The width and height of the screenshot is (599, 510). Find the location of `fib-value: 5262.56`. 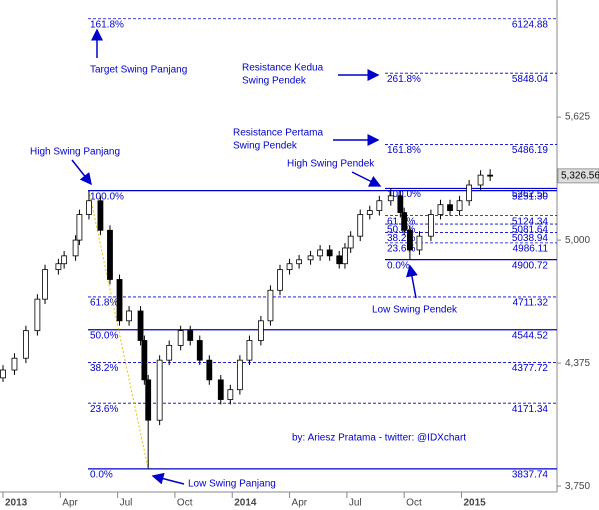

fib-value: 5262.56 is located at coordinates (530, 194).